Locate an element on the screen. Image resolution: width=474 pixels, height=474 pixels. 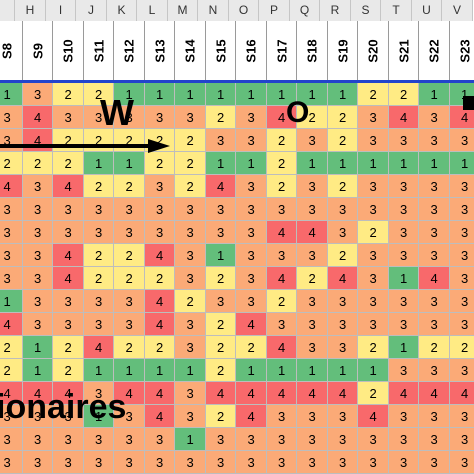
column-letter-r: R is located at coordinates (335, 10).